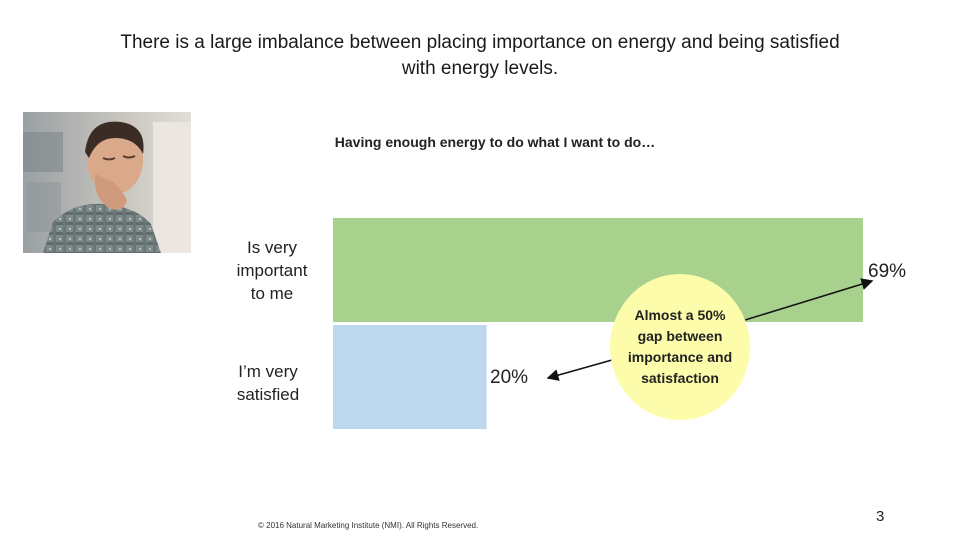  What do you see at coordinates (272, 293) in the screenshot?
I see `category-label-important-line-3: to me` at bounding box center [272, 293].